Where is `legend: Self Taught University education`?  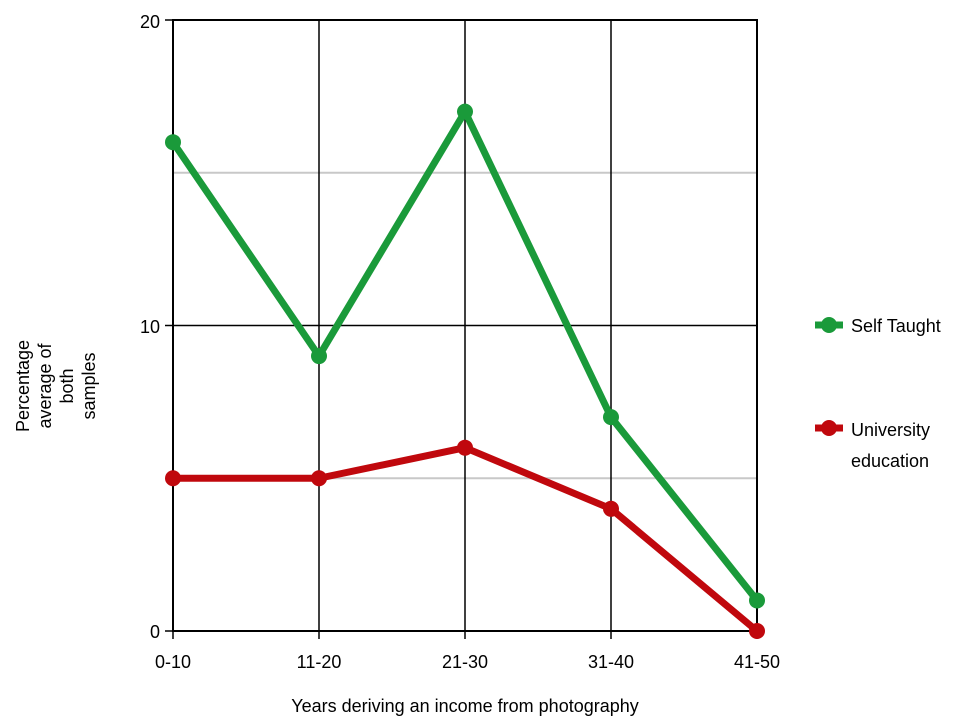
legend: Self Taught University education is located at coordinates (878, 393).